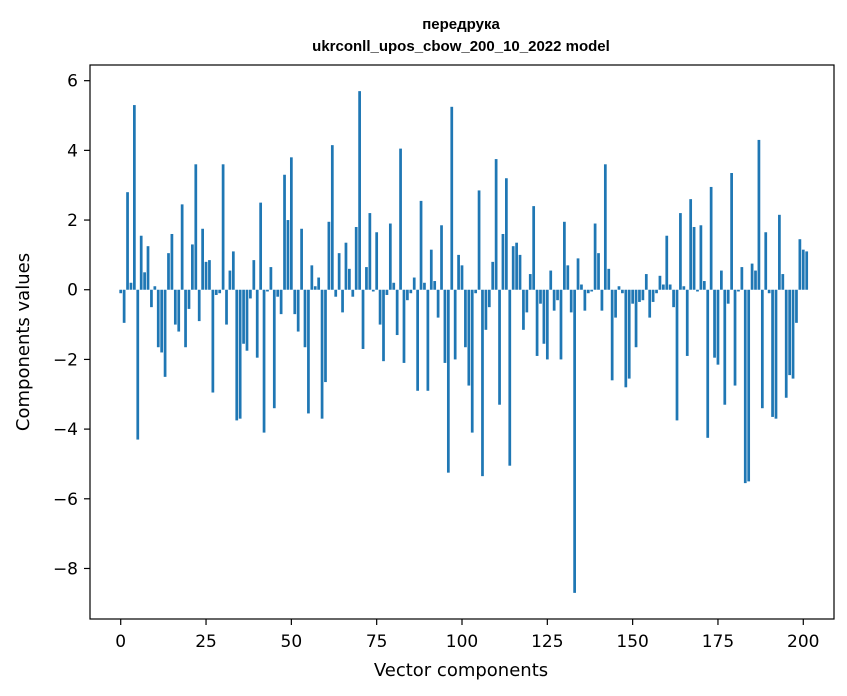 The width and height of the screenshot is (847, 696). Describe the element at coordinates (292, 642) in the screenshot. I see `x-tick-label: 50` at that location.